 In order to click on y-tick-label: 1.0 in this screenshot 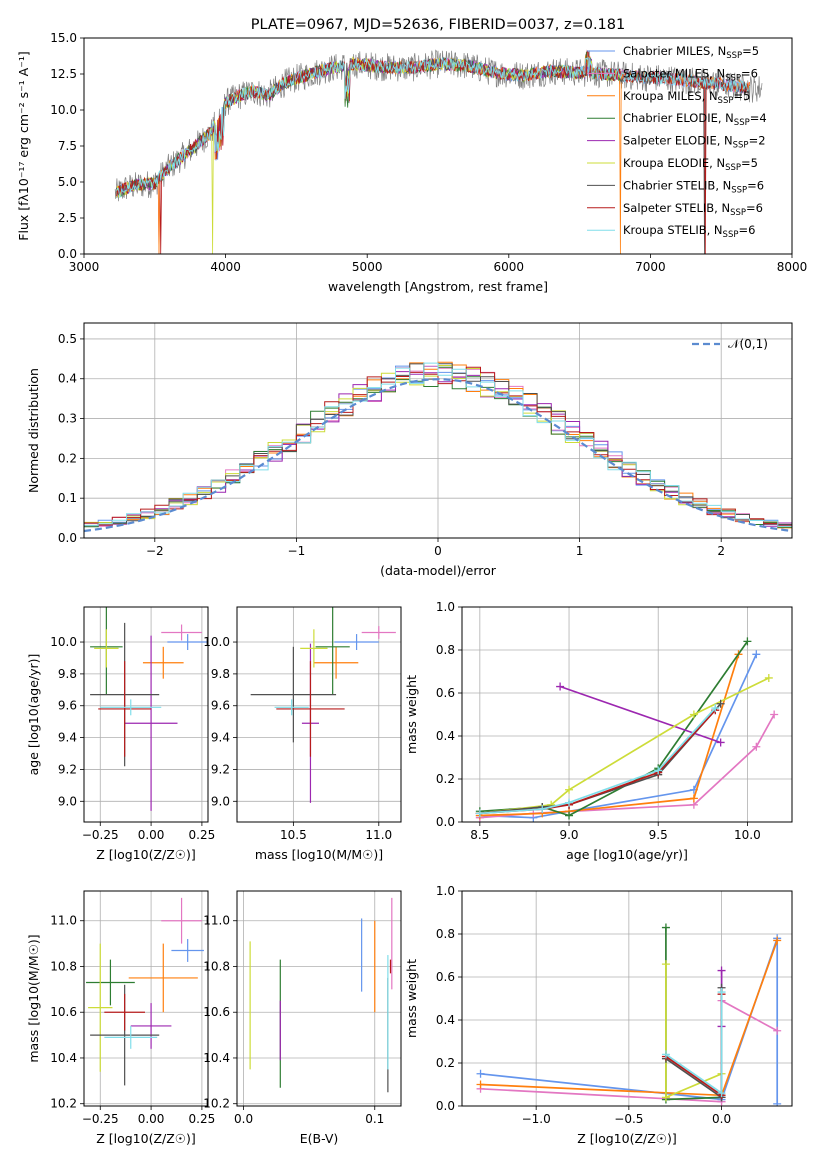, I will do `click(445, 891)`.